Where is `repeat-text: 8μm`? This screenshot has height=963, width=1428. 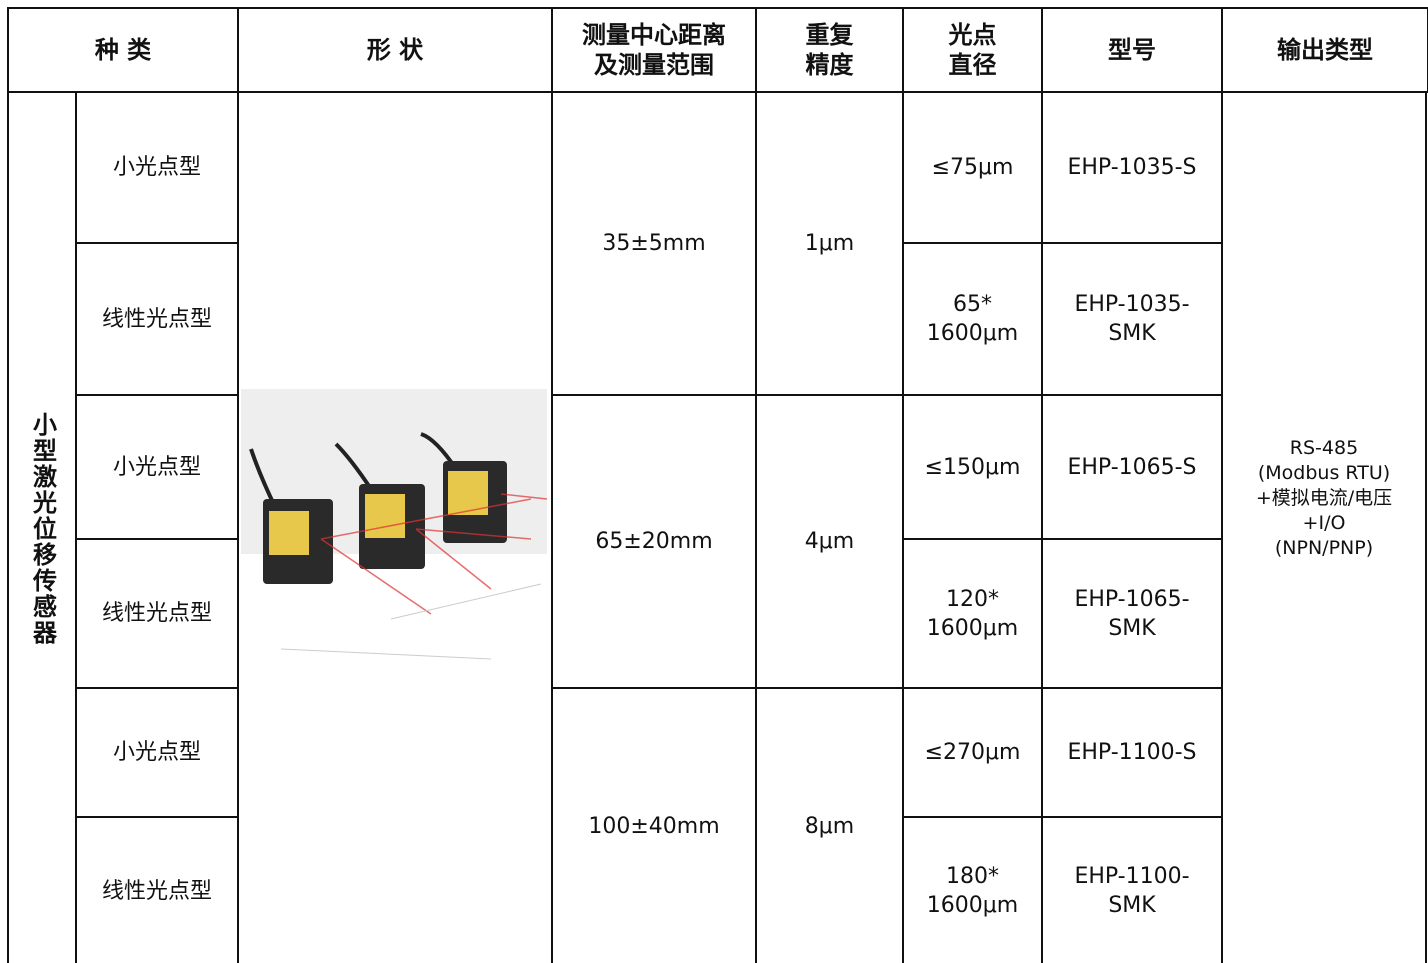
repeat-text: 8μm is located at coordinates (829, 826).